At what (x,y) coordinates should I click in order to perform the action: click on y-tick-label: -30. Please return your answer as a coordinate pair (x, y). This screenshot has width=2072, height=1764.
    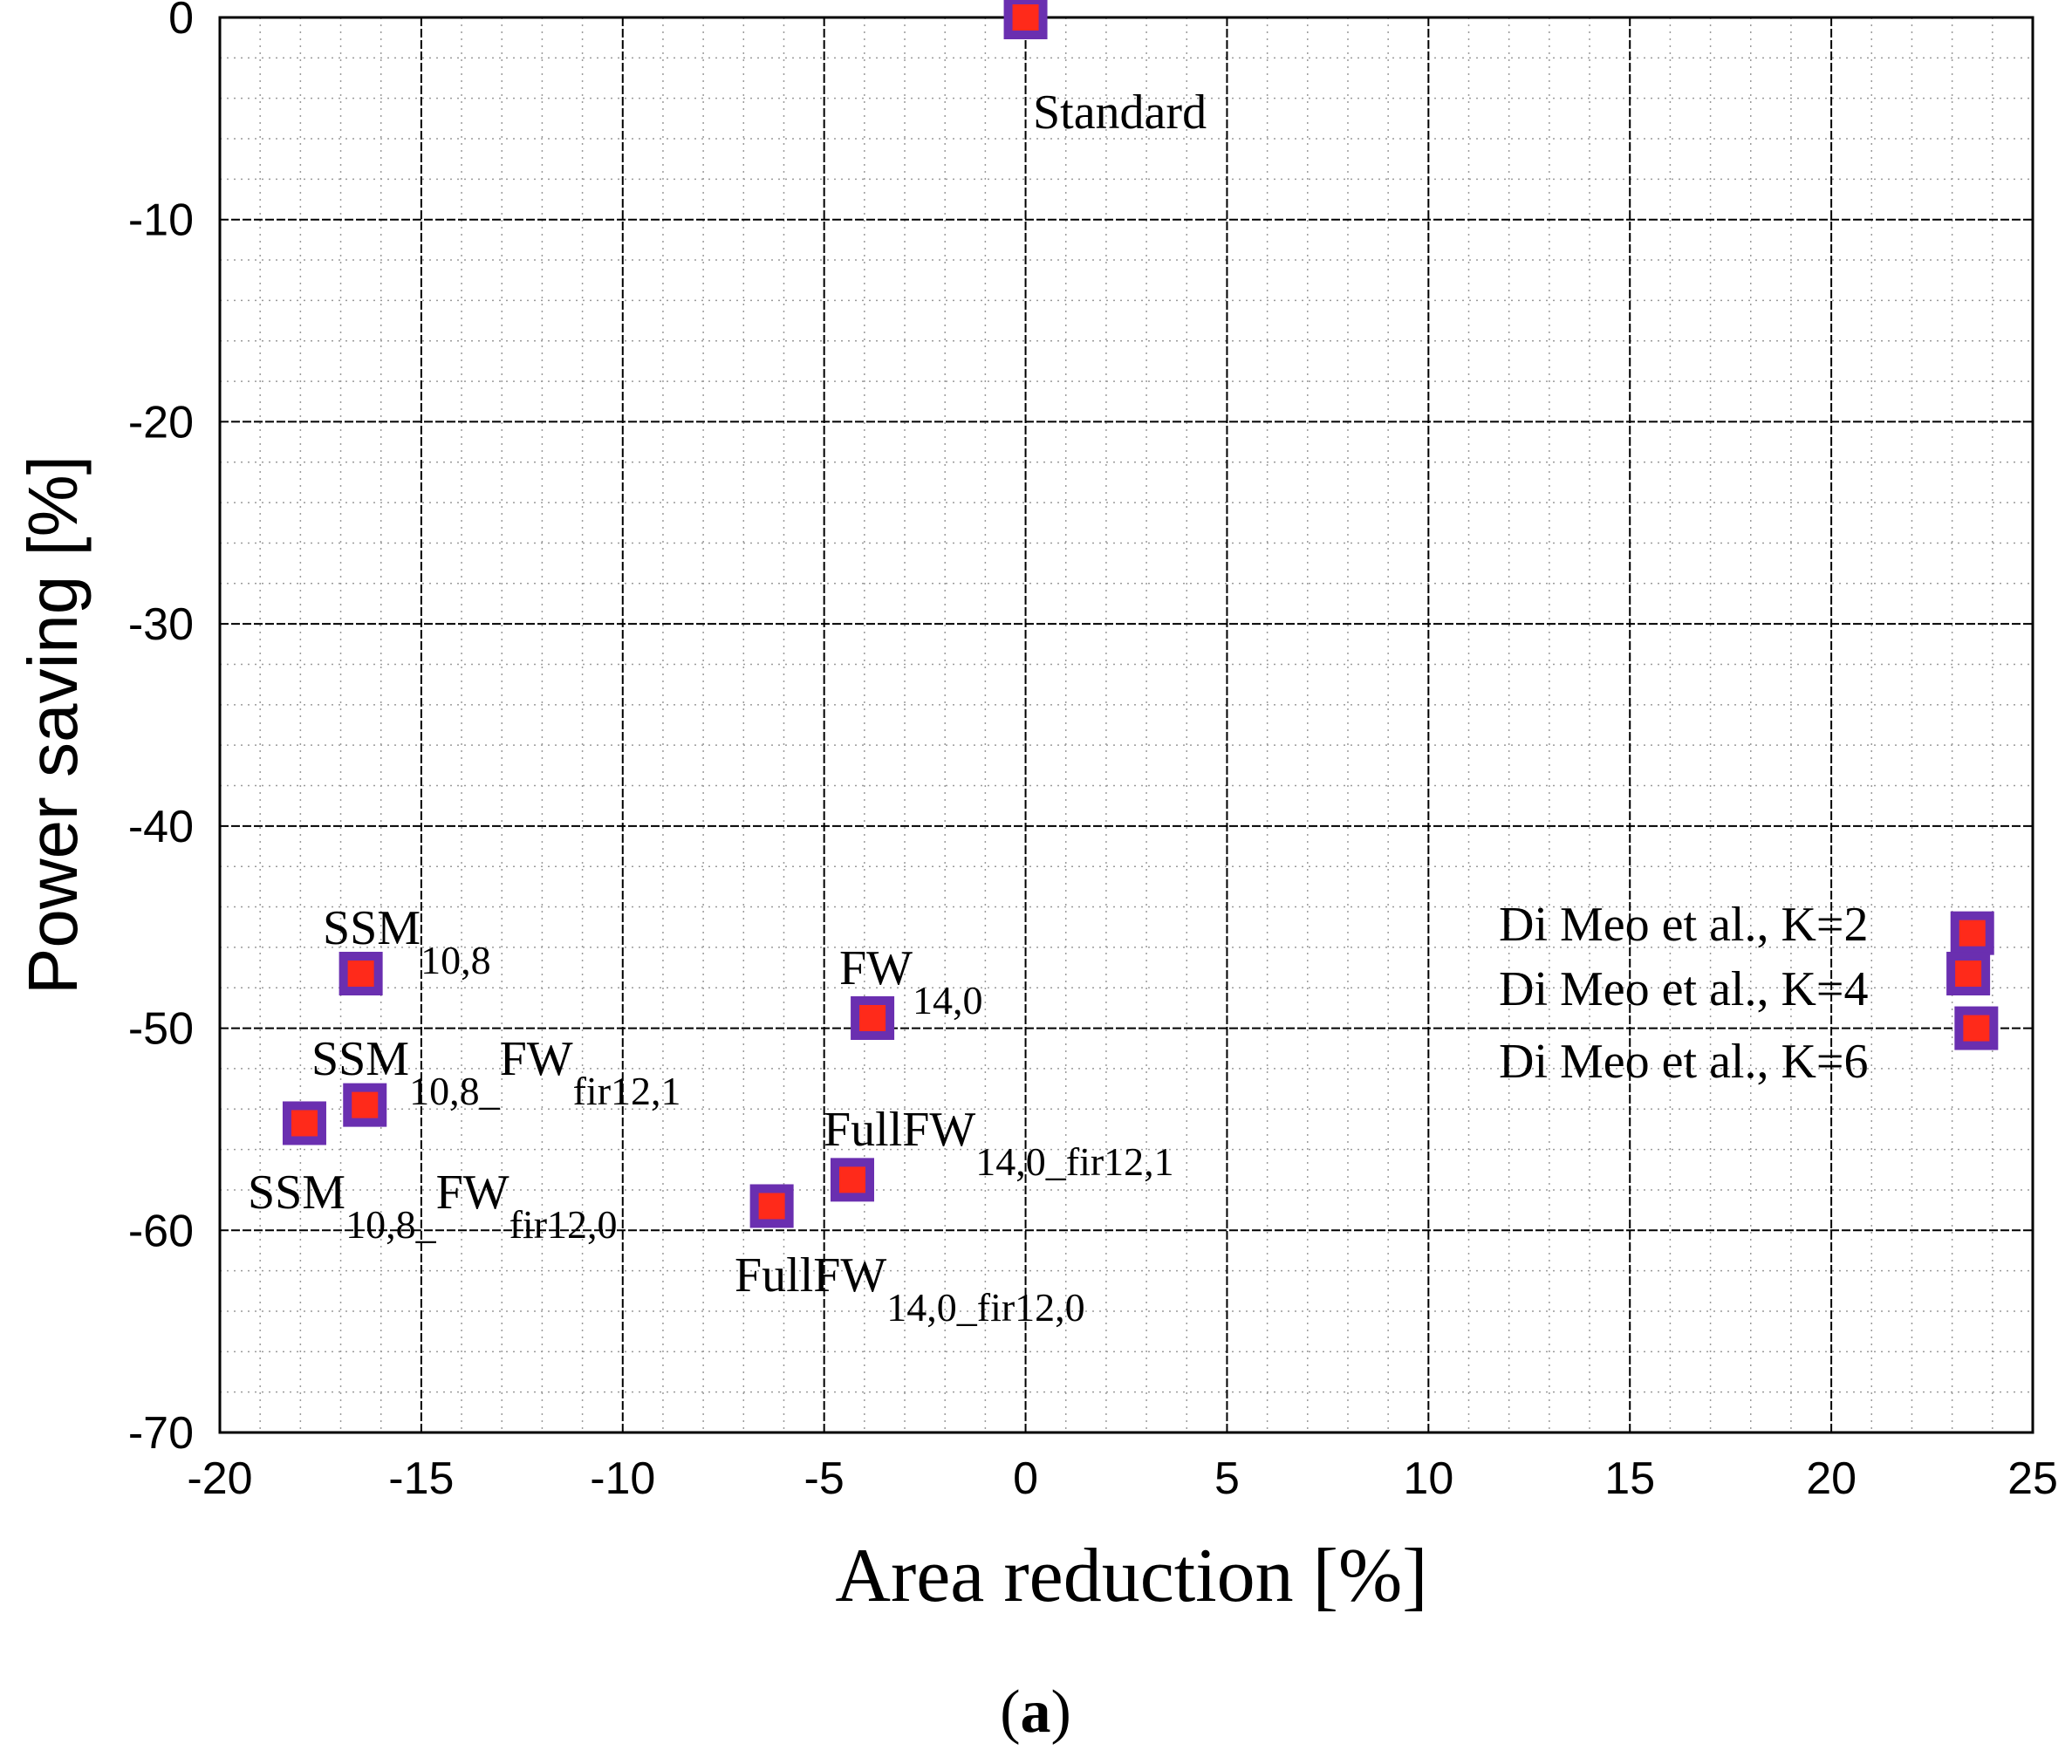
    Looking at the image, I should click on (161, 624).